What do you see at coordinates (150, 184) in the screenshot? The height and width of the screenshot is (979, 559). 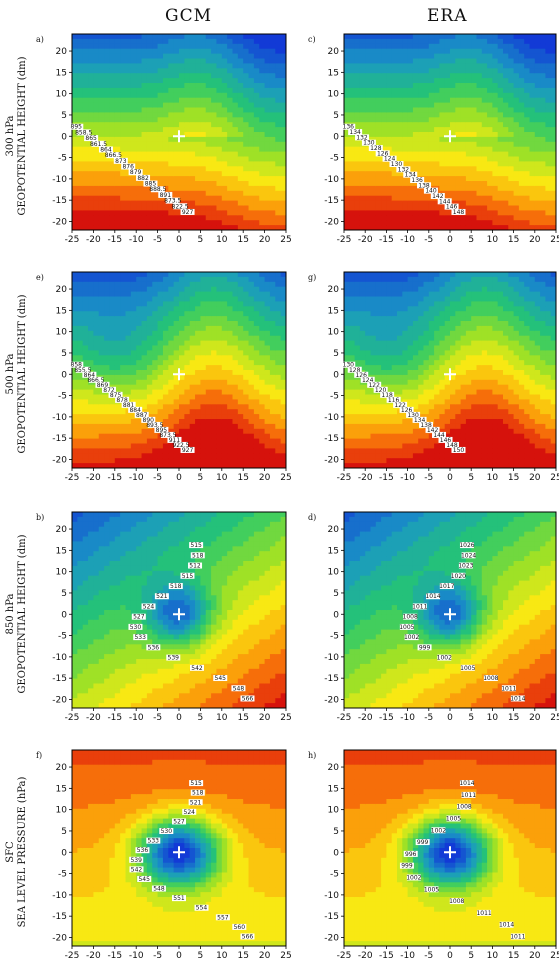 I see `contour-label: 885` at bounding box center [150, 184].